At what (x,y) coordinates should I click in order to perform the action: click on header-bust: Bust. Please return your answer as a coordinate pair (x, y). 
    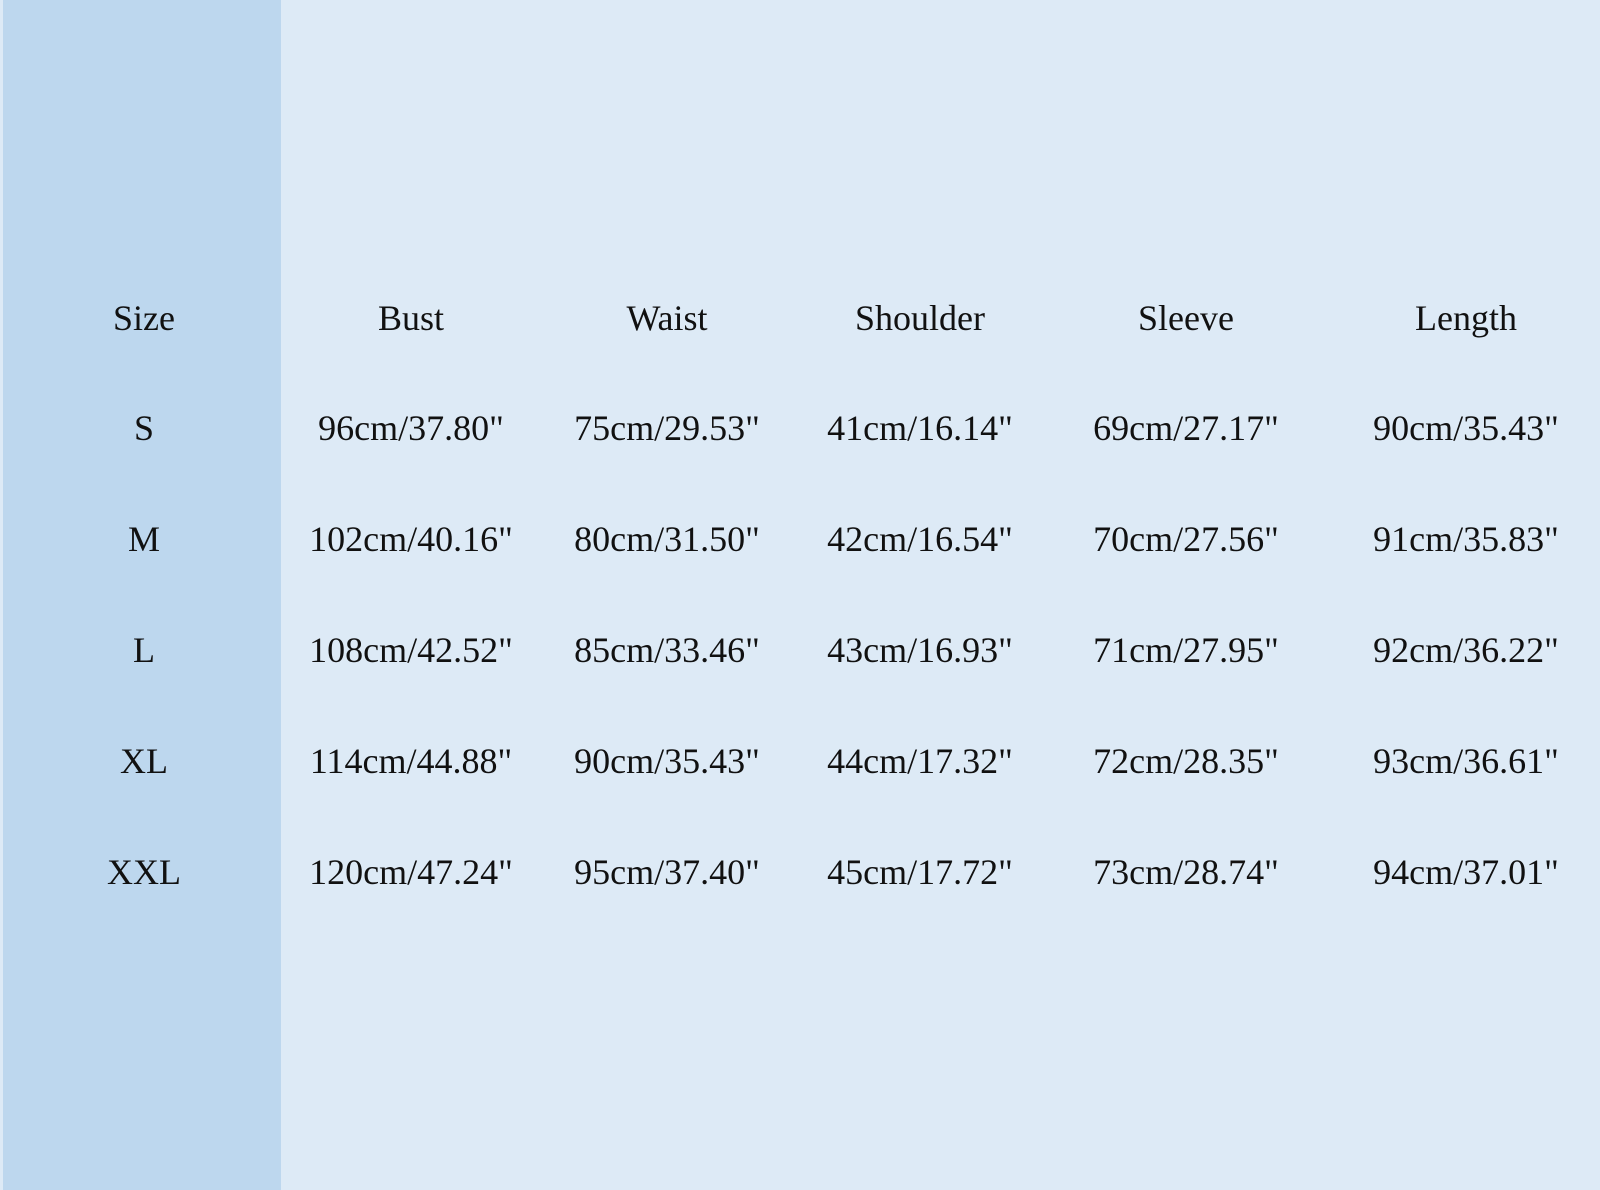
    Looking at the image, I should click on (411, 318).